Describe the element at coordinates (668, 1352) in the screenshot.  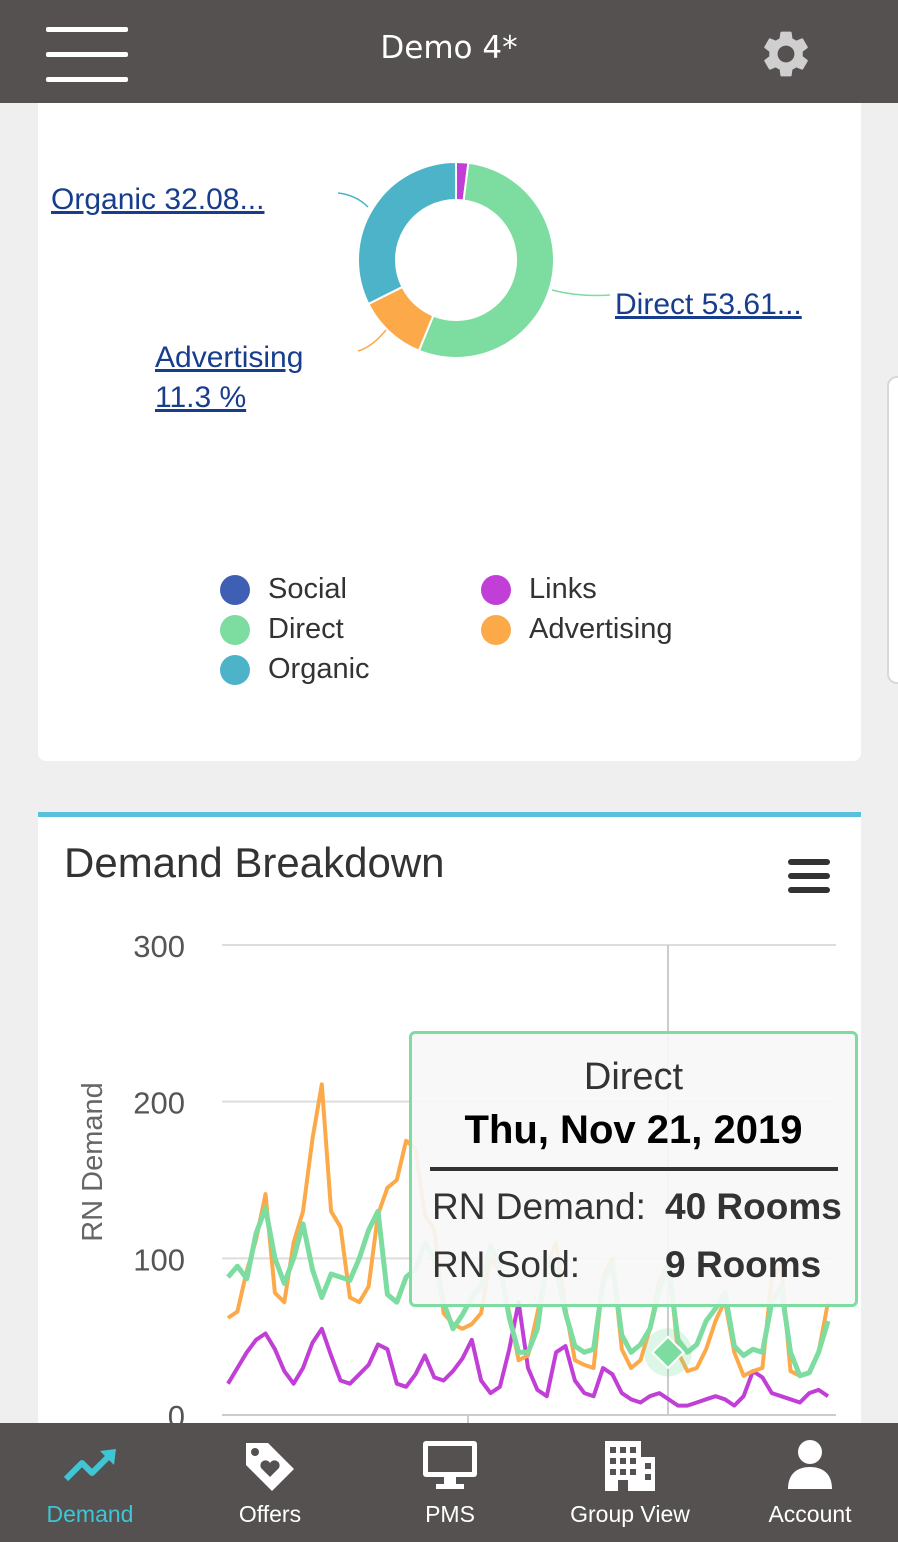
I see `hover-marker` at that location.